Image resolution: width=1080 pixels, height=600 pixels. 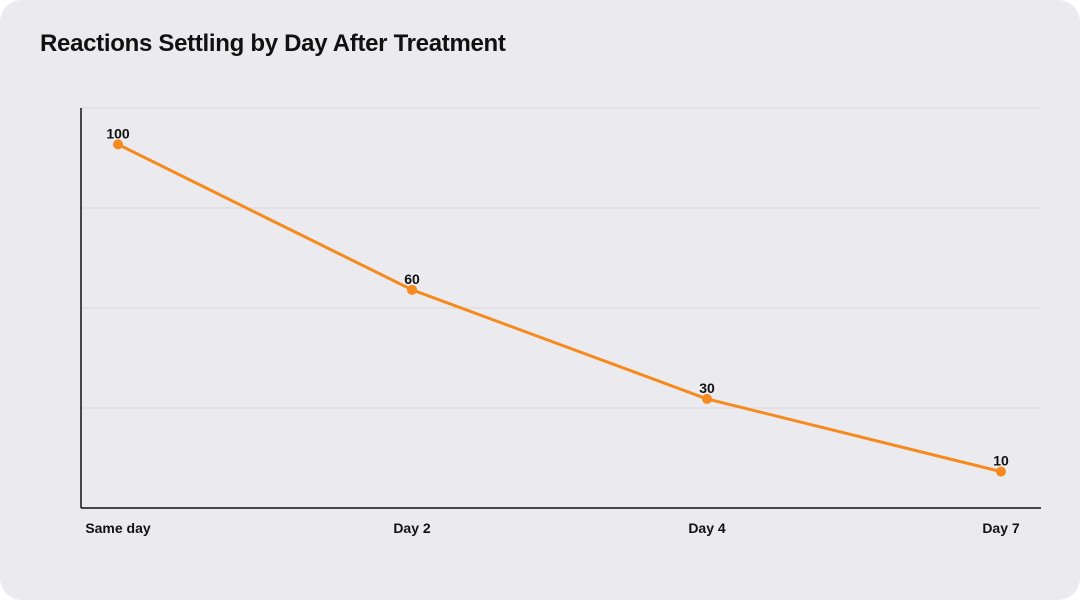 What do you see at coordinates (118, 133) in the screenshot?
I see `data-label: 100` at bounding box center [118, 133].